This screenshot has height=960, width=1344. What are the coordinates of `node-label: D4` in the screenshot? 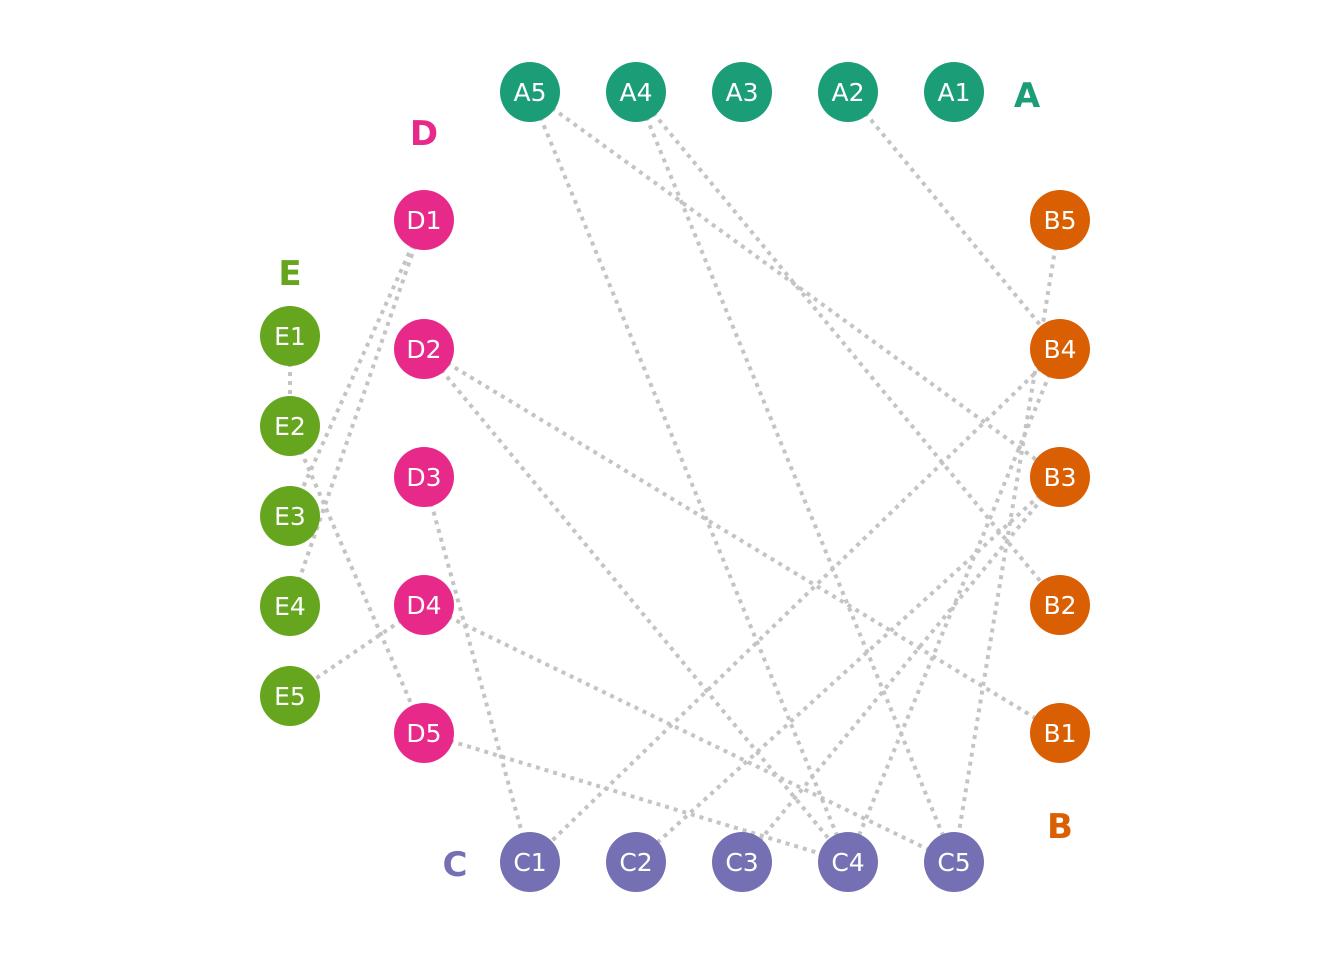 It's located at (423, 605).